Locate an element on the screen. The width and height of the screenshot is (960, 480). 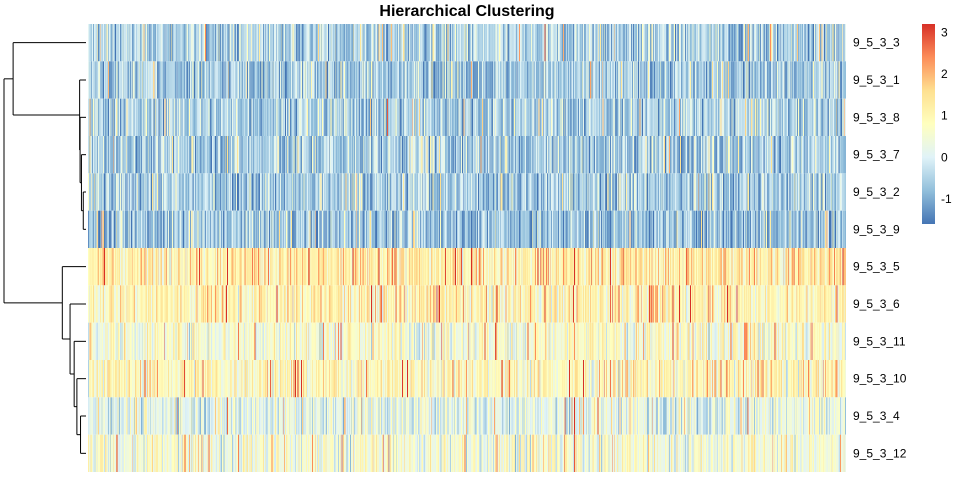
row-label: 9_5_3_5 is located at coordinates (876, 267).